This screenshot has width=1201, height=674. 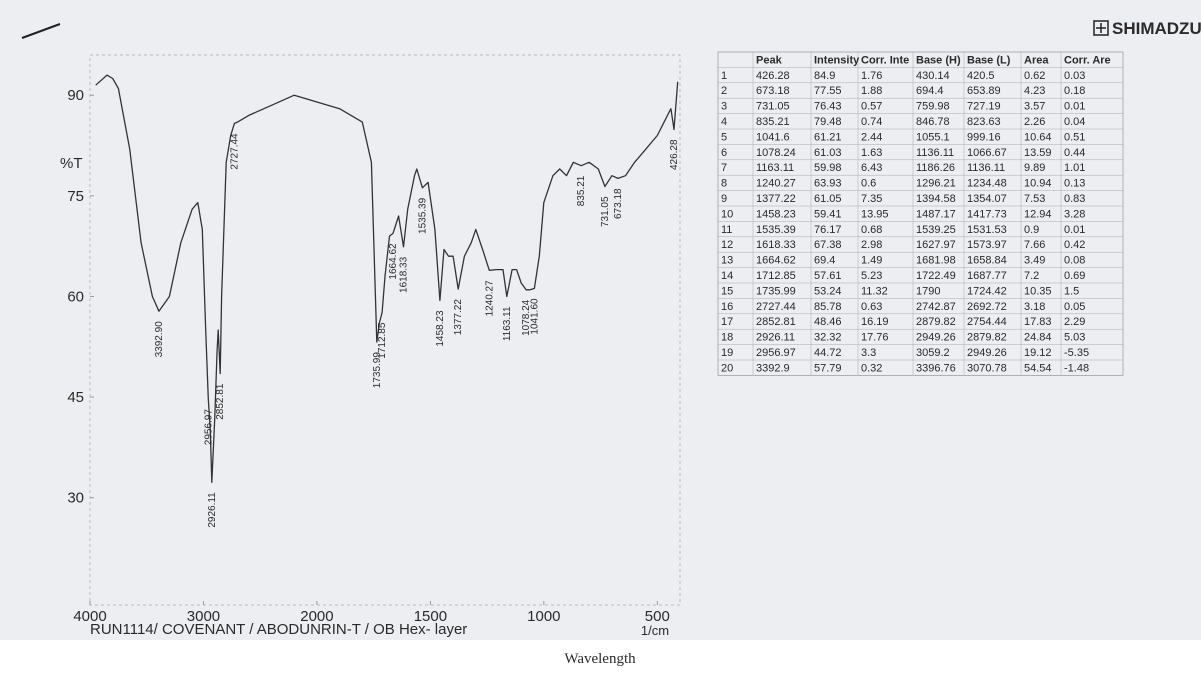 I want to click on table-cell: 59.41, so click(x=828, y=214).